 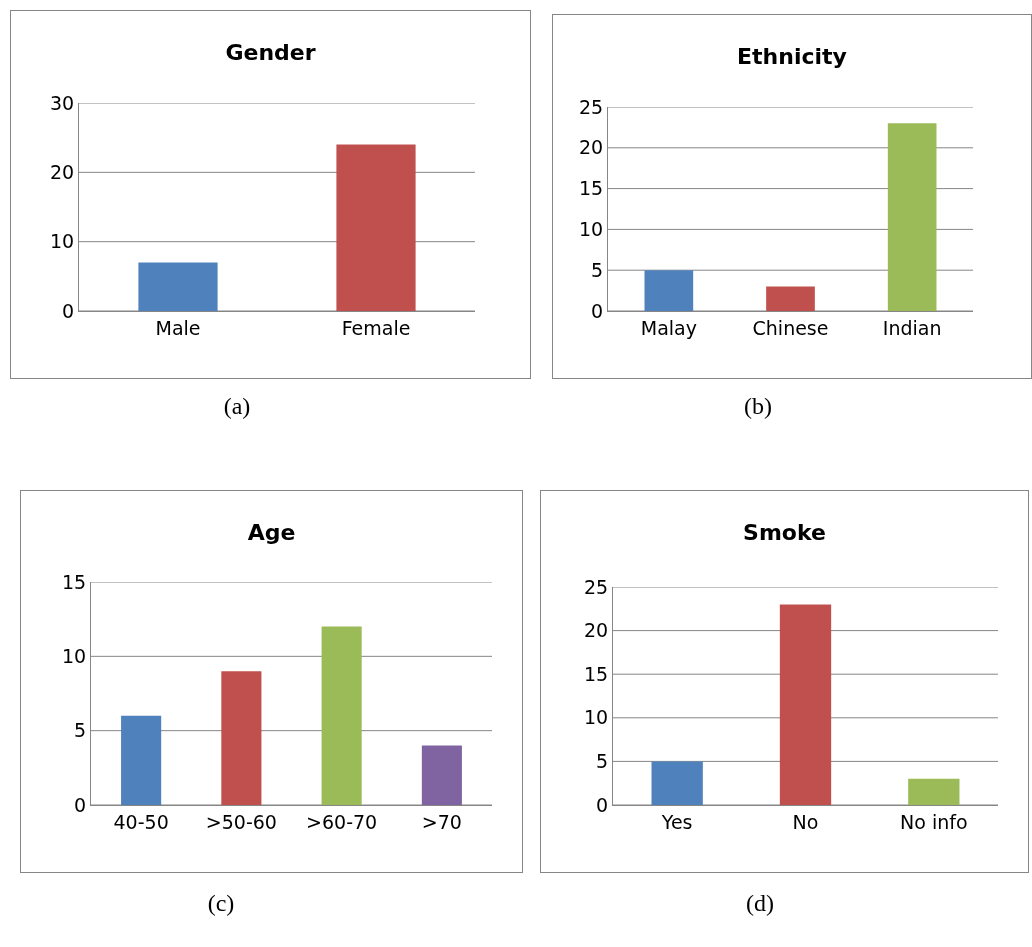 What do you see at coordinates (271, 533) in the screenshot?
I see `chart-title: Age` at bounding box center [271, 533].